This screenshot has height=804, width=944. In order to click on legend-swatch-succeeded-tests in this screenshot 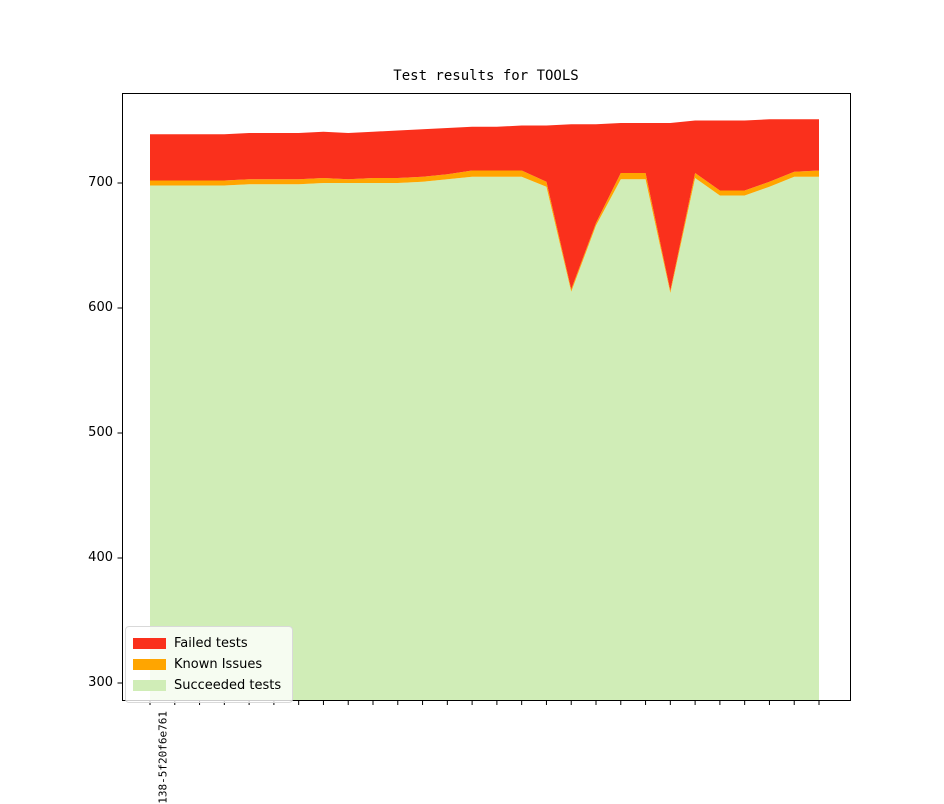, I will do `click(149, 685)`.